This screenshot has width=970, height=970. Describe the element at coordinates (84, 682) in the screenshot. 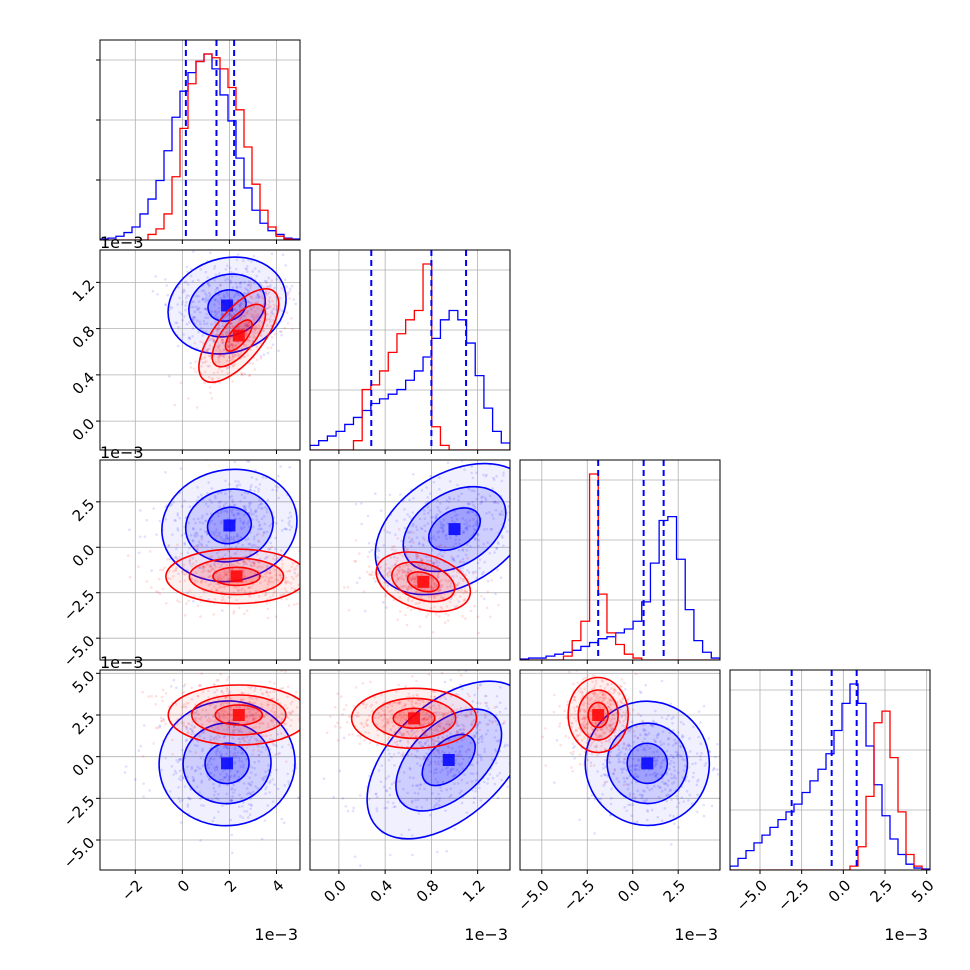

I see `y-tick-label: 5.0` at that location.